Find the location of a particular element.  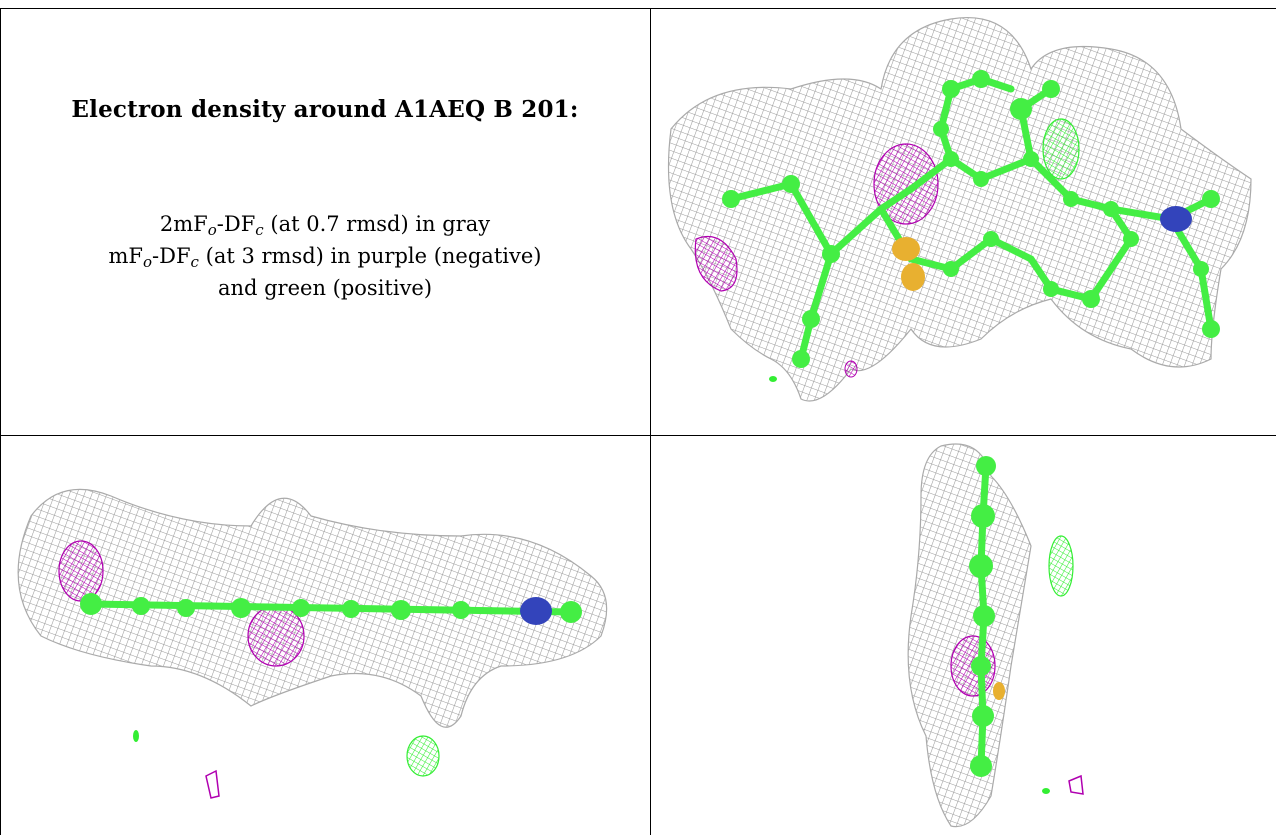

border-left is located at coordinates (0, 421).